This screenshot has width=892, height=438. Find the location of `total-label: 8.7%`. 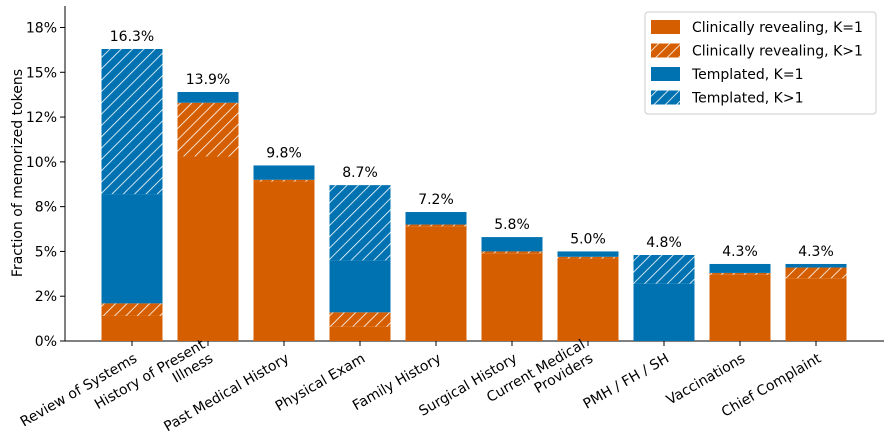

total-label: 8.7% is located at coordinates (360, 173).